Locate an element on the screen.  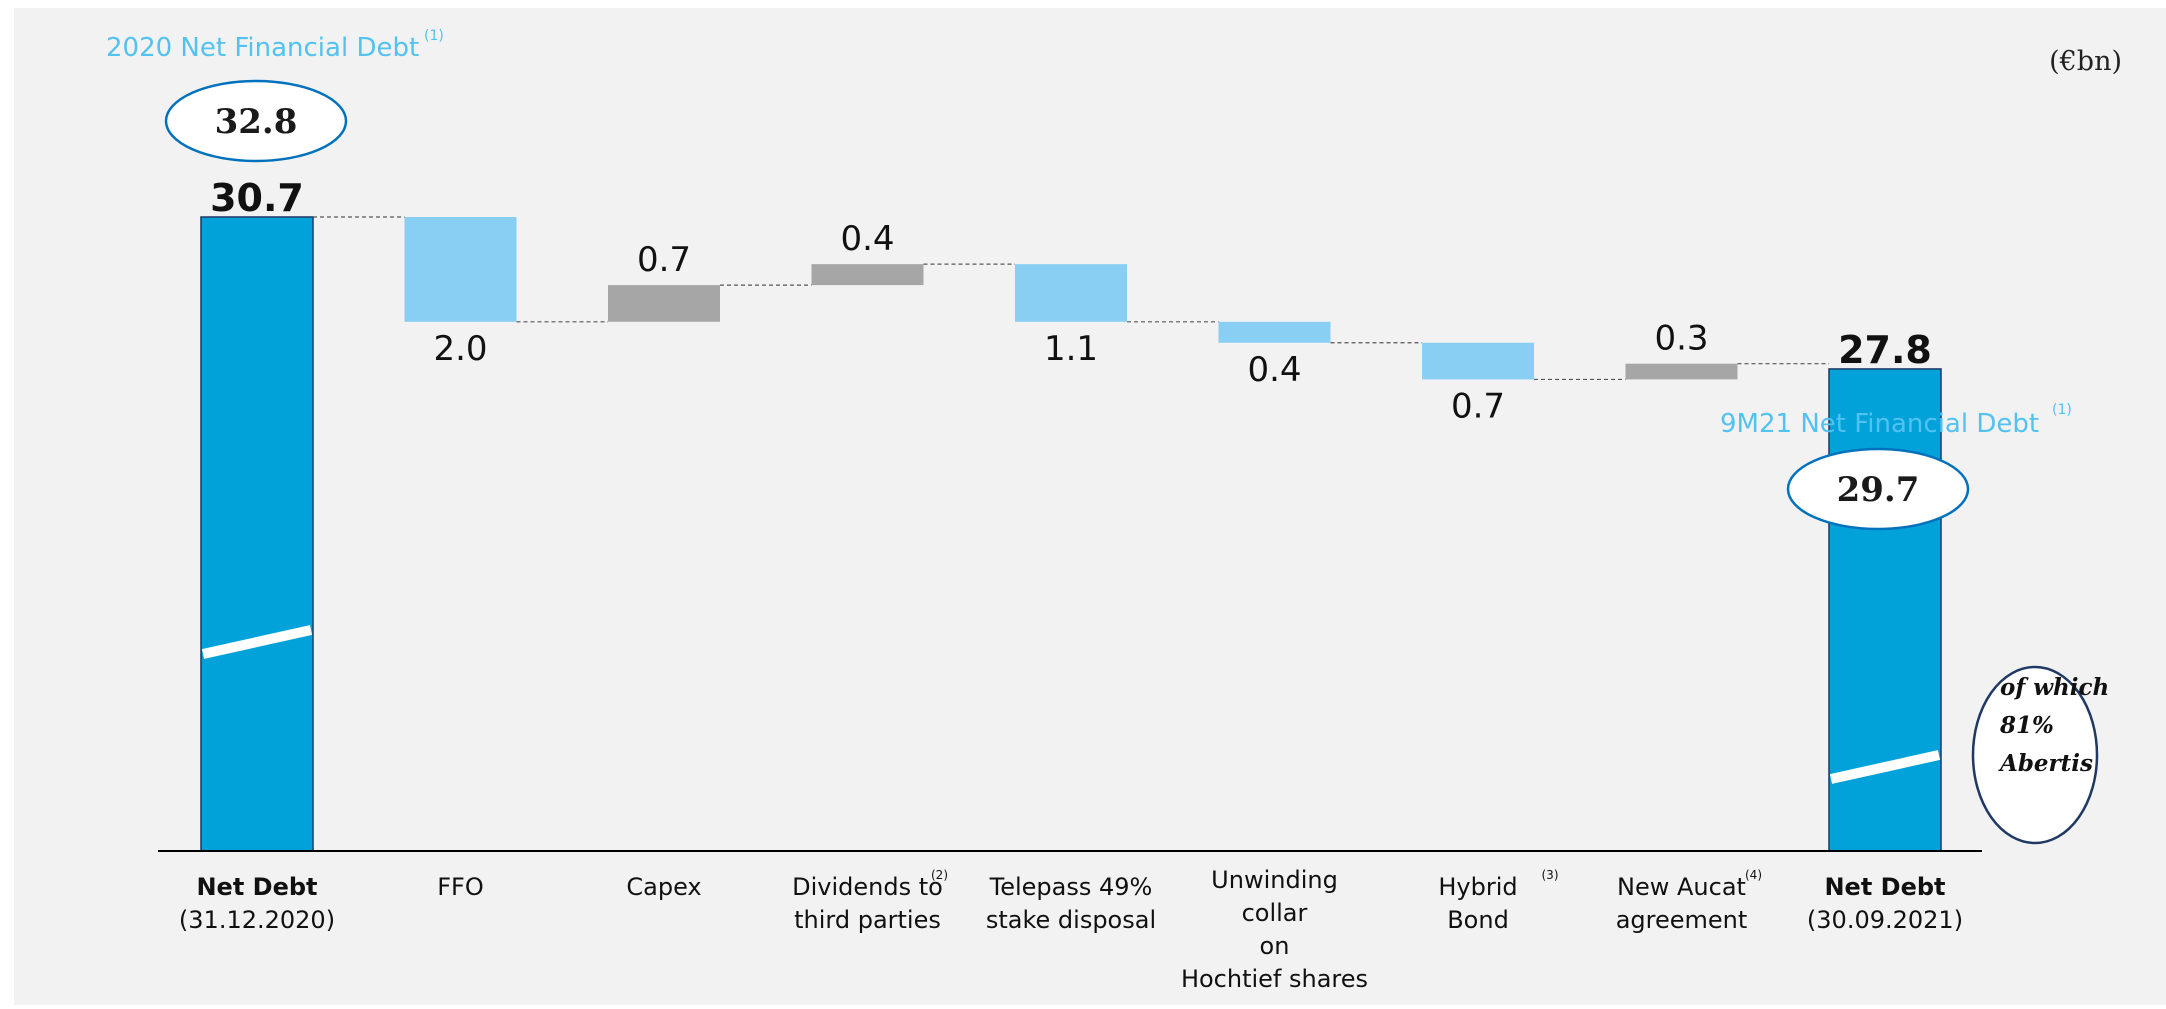
abertis-note-ellipse is located at coordinates (2035, 755).